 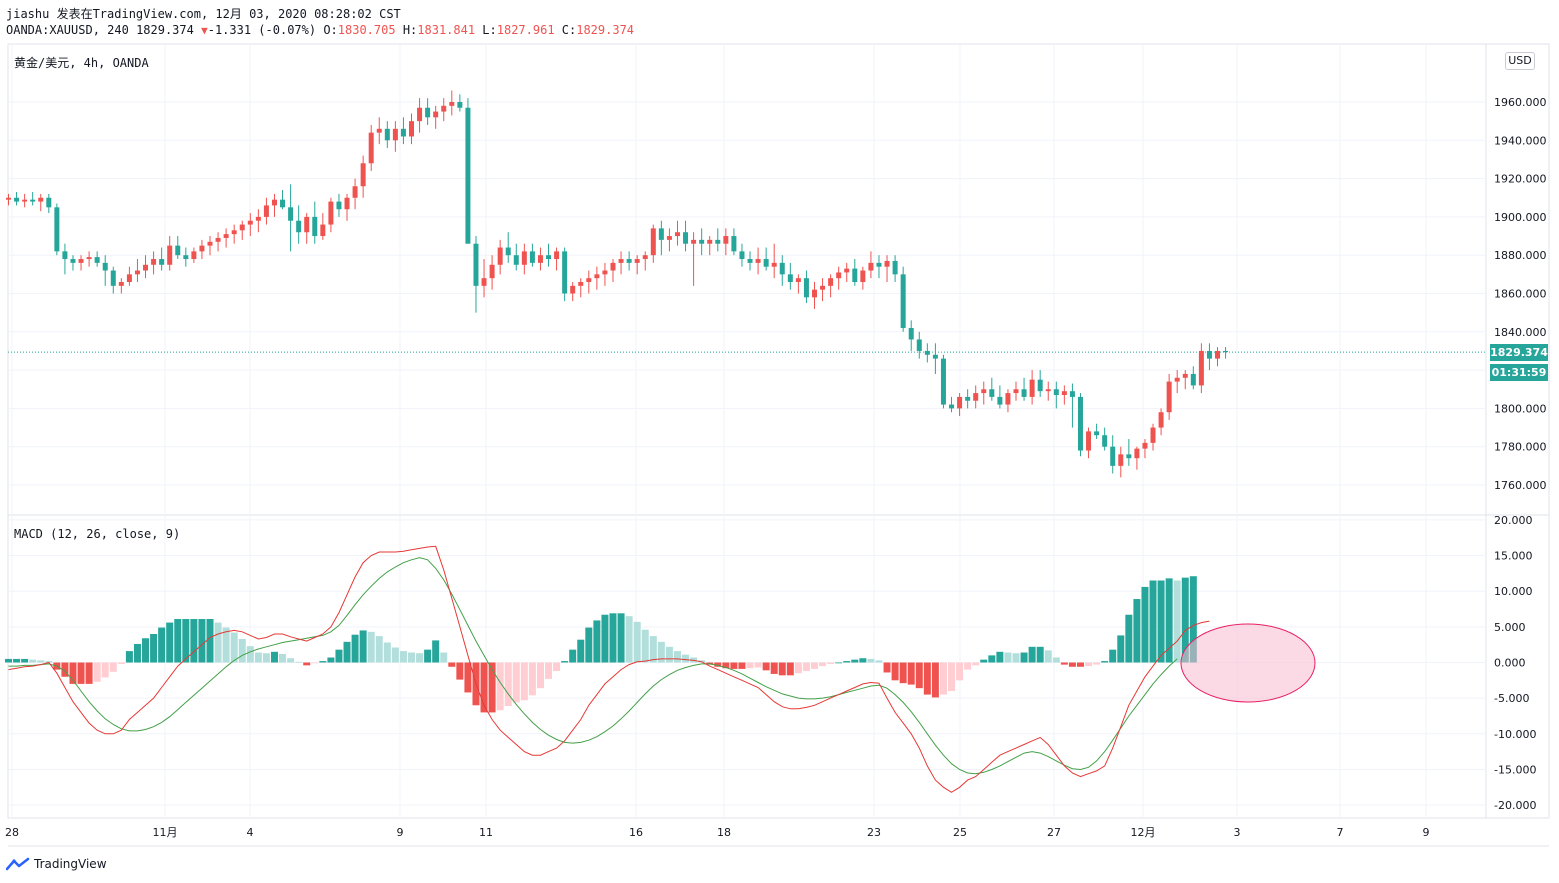 What do you see at coordinates (1515, 769) in the screenshot?
I see `macd-tick-label: -15.000` at bounding box center [1515, 769].